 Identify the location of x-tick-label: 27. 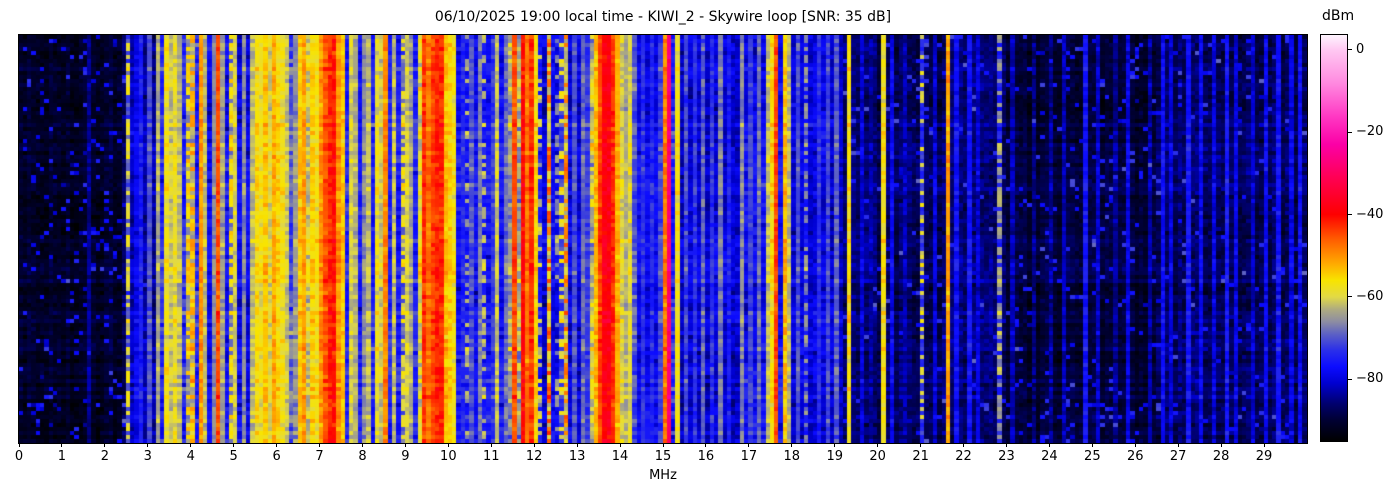
(1178, 456).